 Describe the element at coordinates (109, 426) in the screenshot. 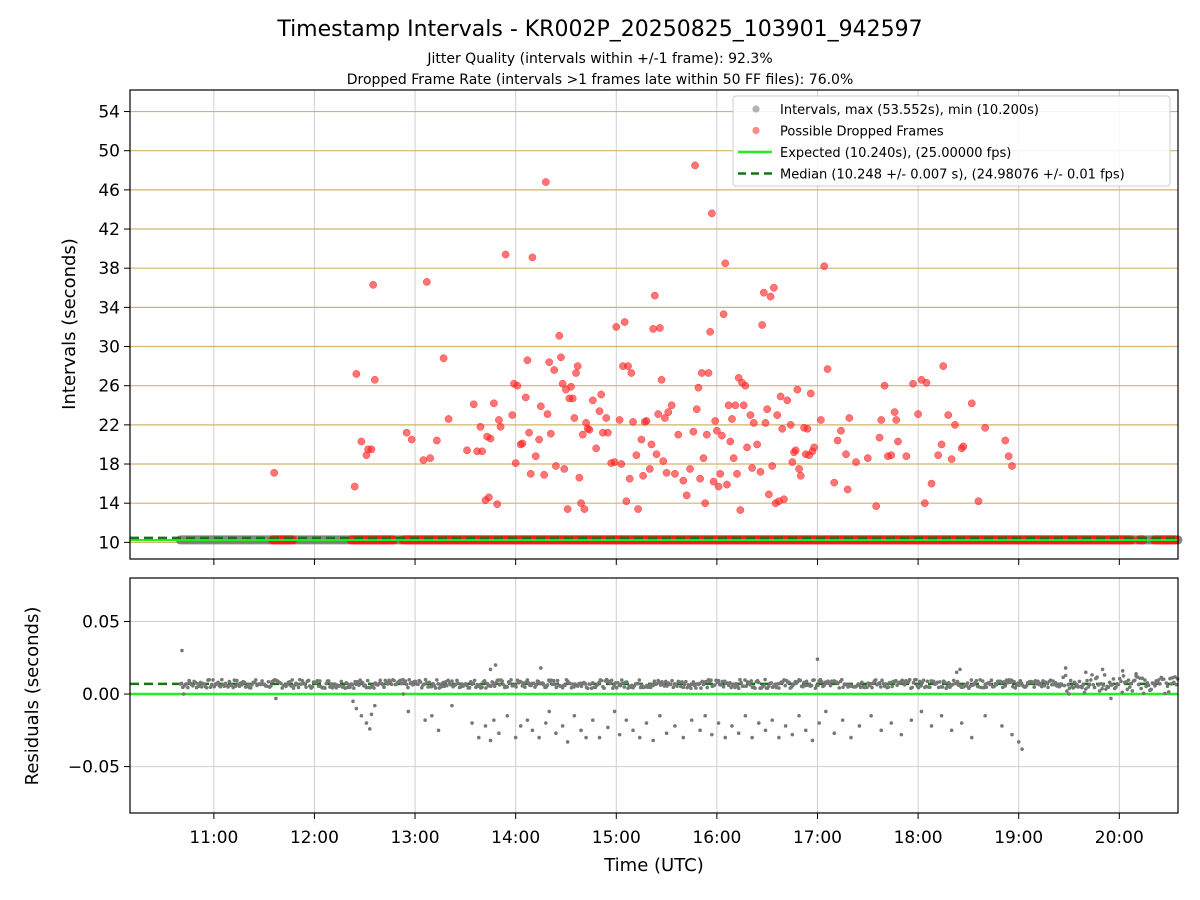

I see `intervals-ytick-label: 22` at that location.